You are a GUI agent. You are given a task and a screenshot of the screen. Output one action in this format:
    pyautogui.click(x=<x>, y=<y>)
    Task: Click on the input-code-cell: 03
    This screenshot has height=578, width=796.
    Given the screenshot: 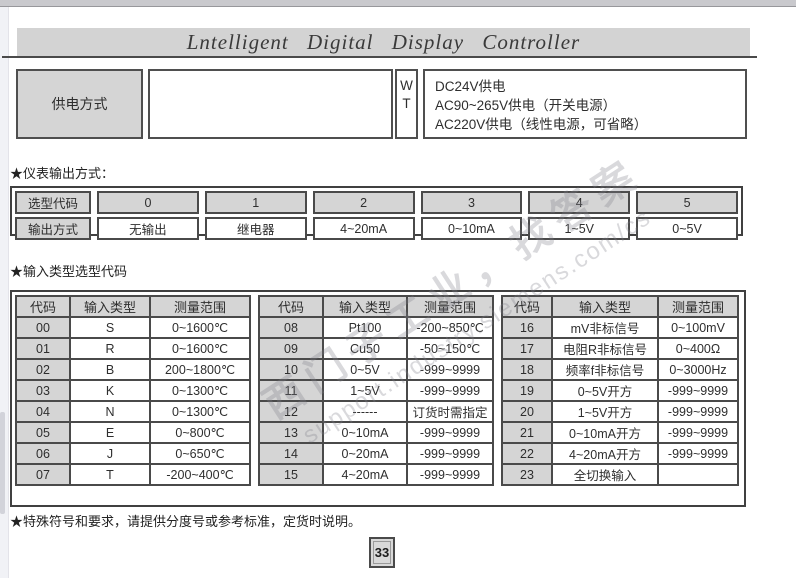 What is the action you would take?
    pyautogui.click(x=43, y=390)
    